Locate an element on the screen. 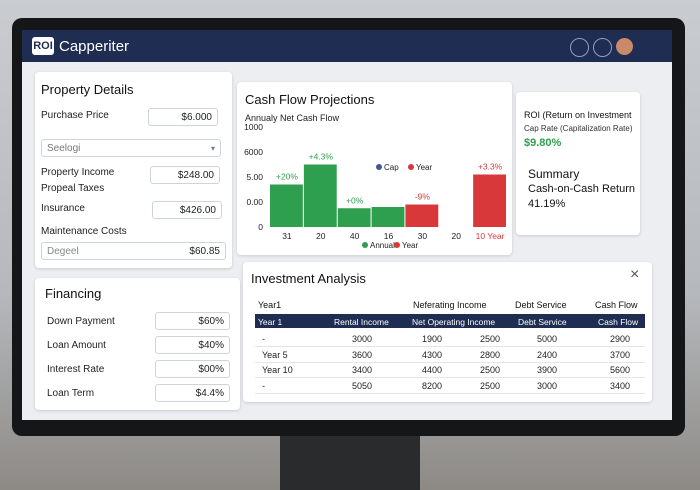 The height and width of the screenshot is (490, 700). panel-title: Cash Flow Projections is located at coordinates (310, 99).